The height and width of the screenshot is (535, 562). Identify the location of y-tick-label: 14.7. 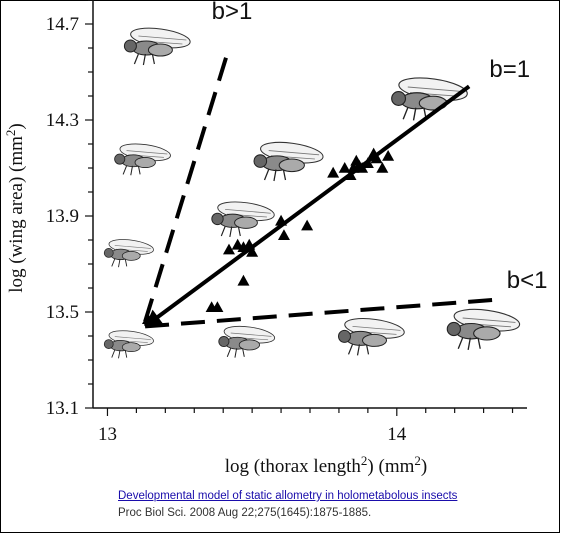
(62, 24).